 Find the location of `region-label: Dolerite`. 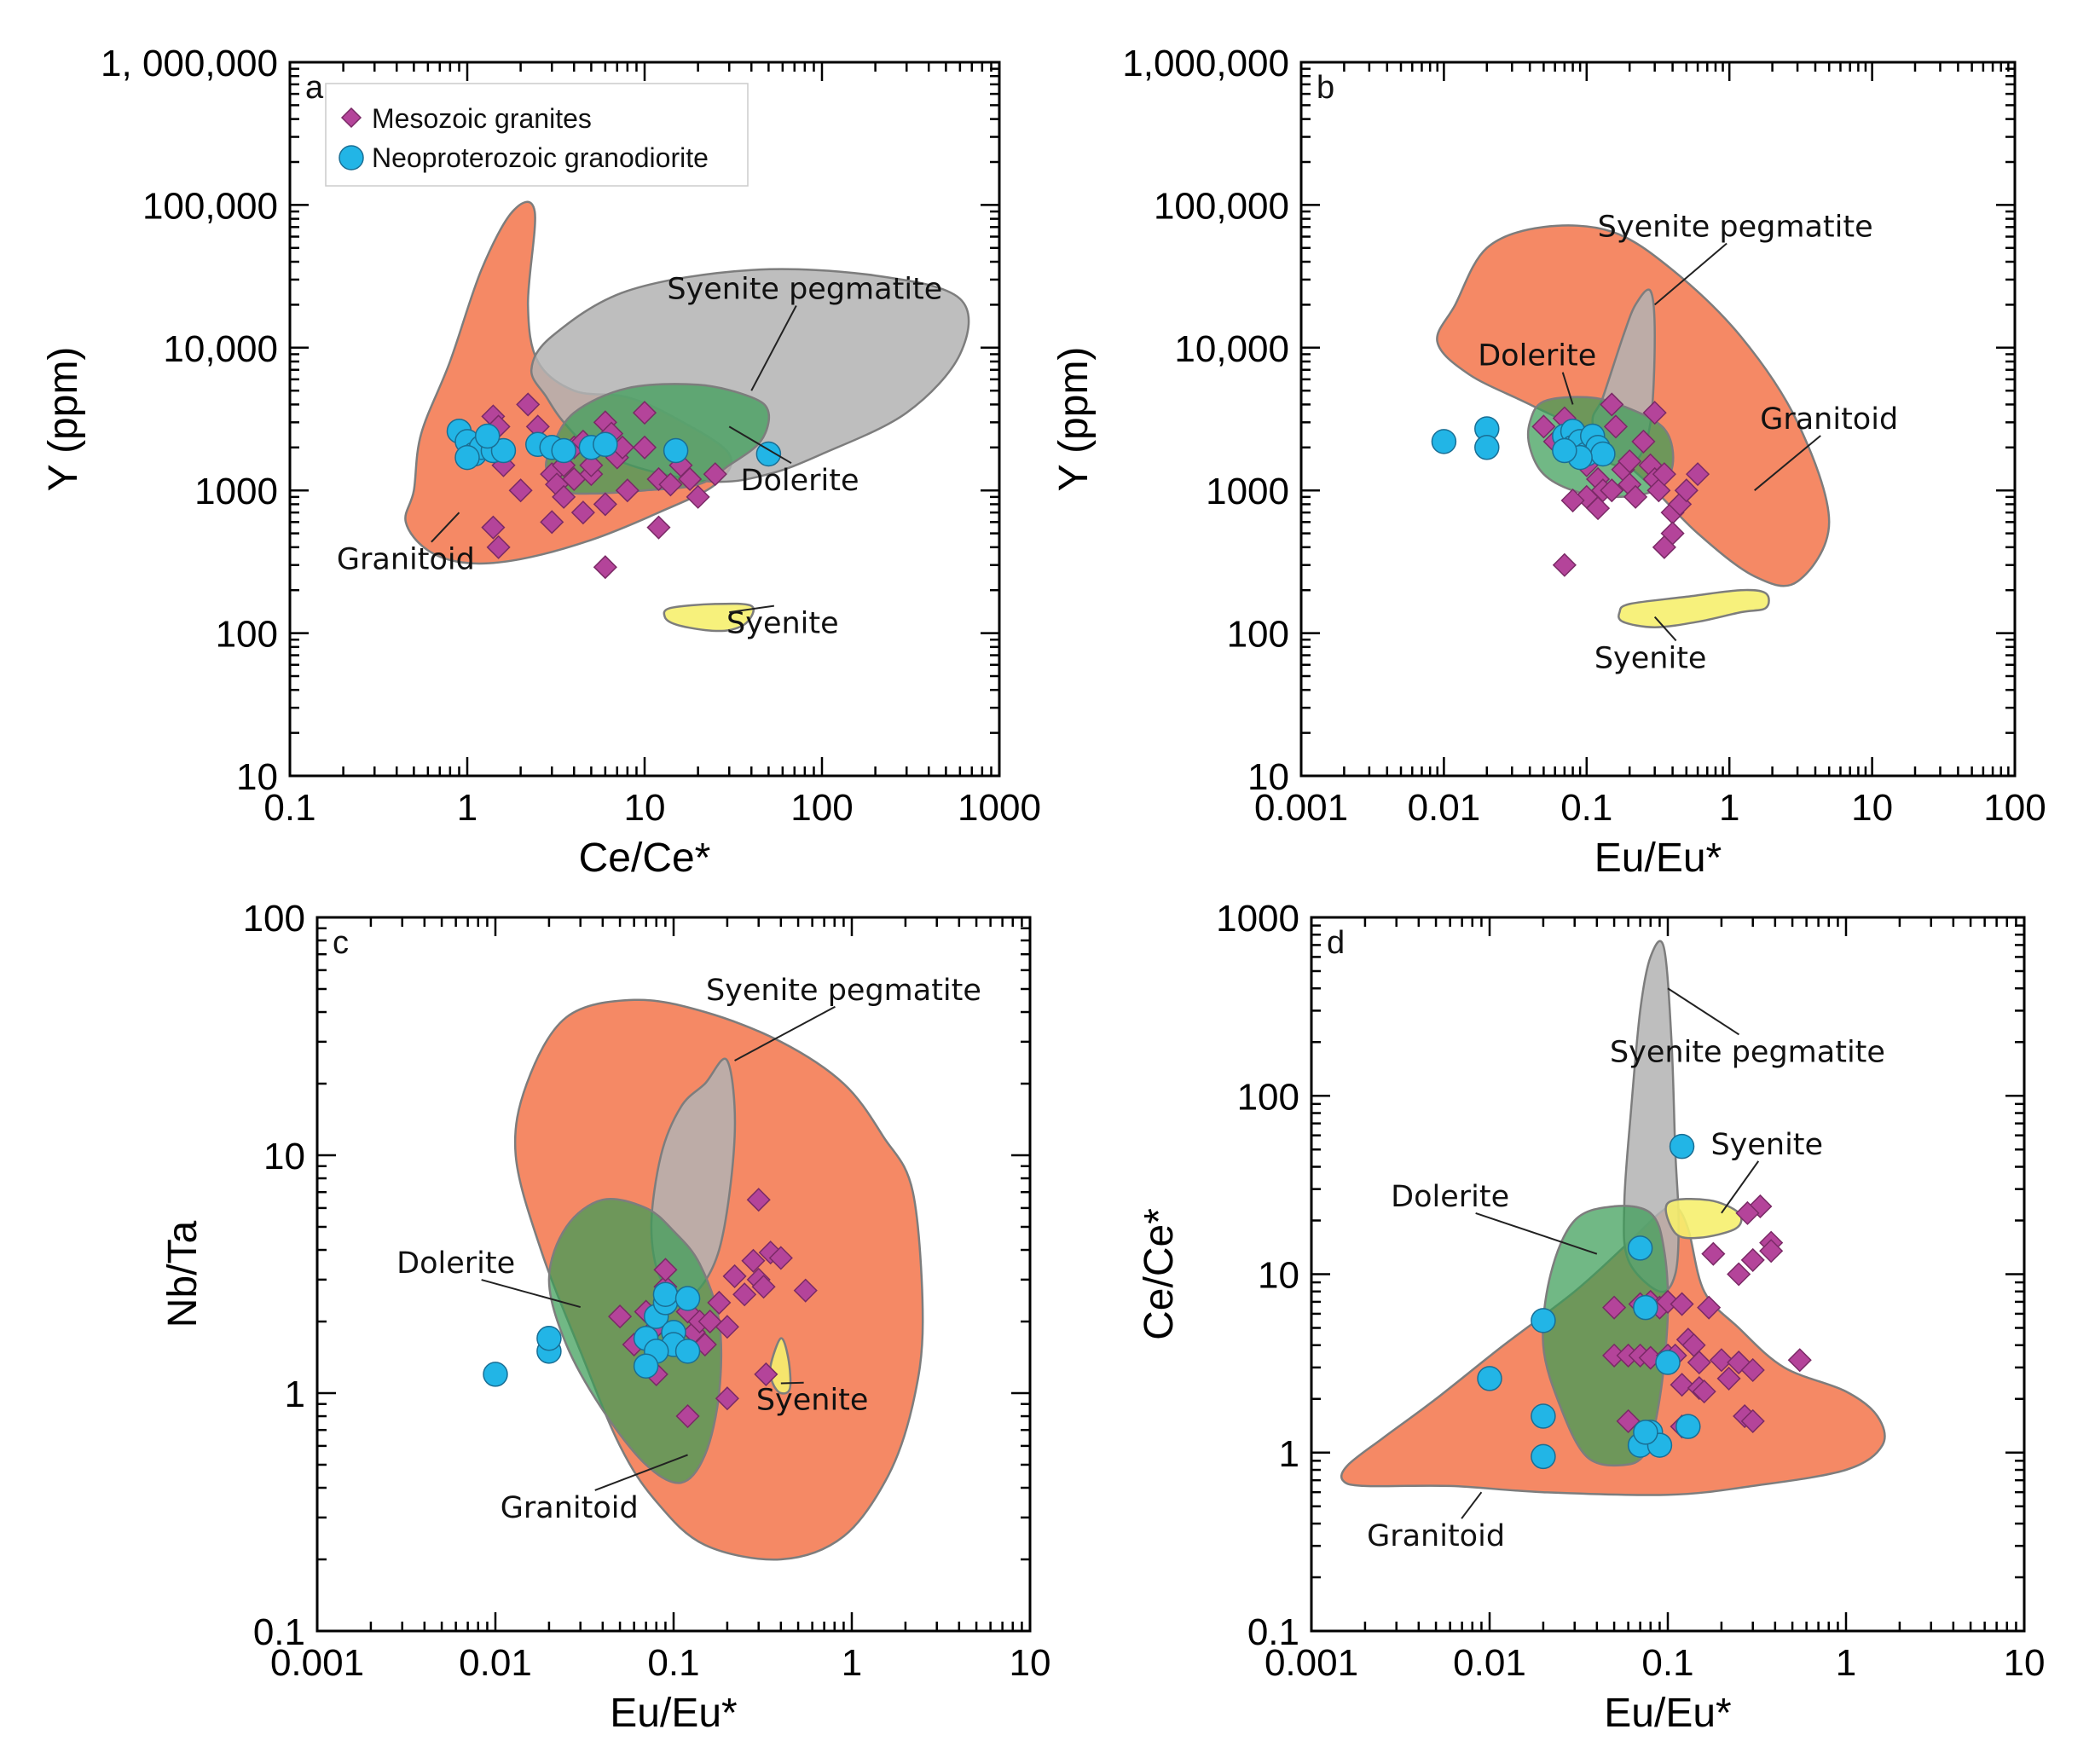

region-label: Dolerite is located at coordinates (1537, 356).